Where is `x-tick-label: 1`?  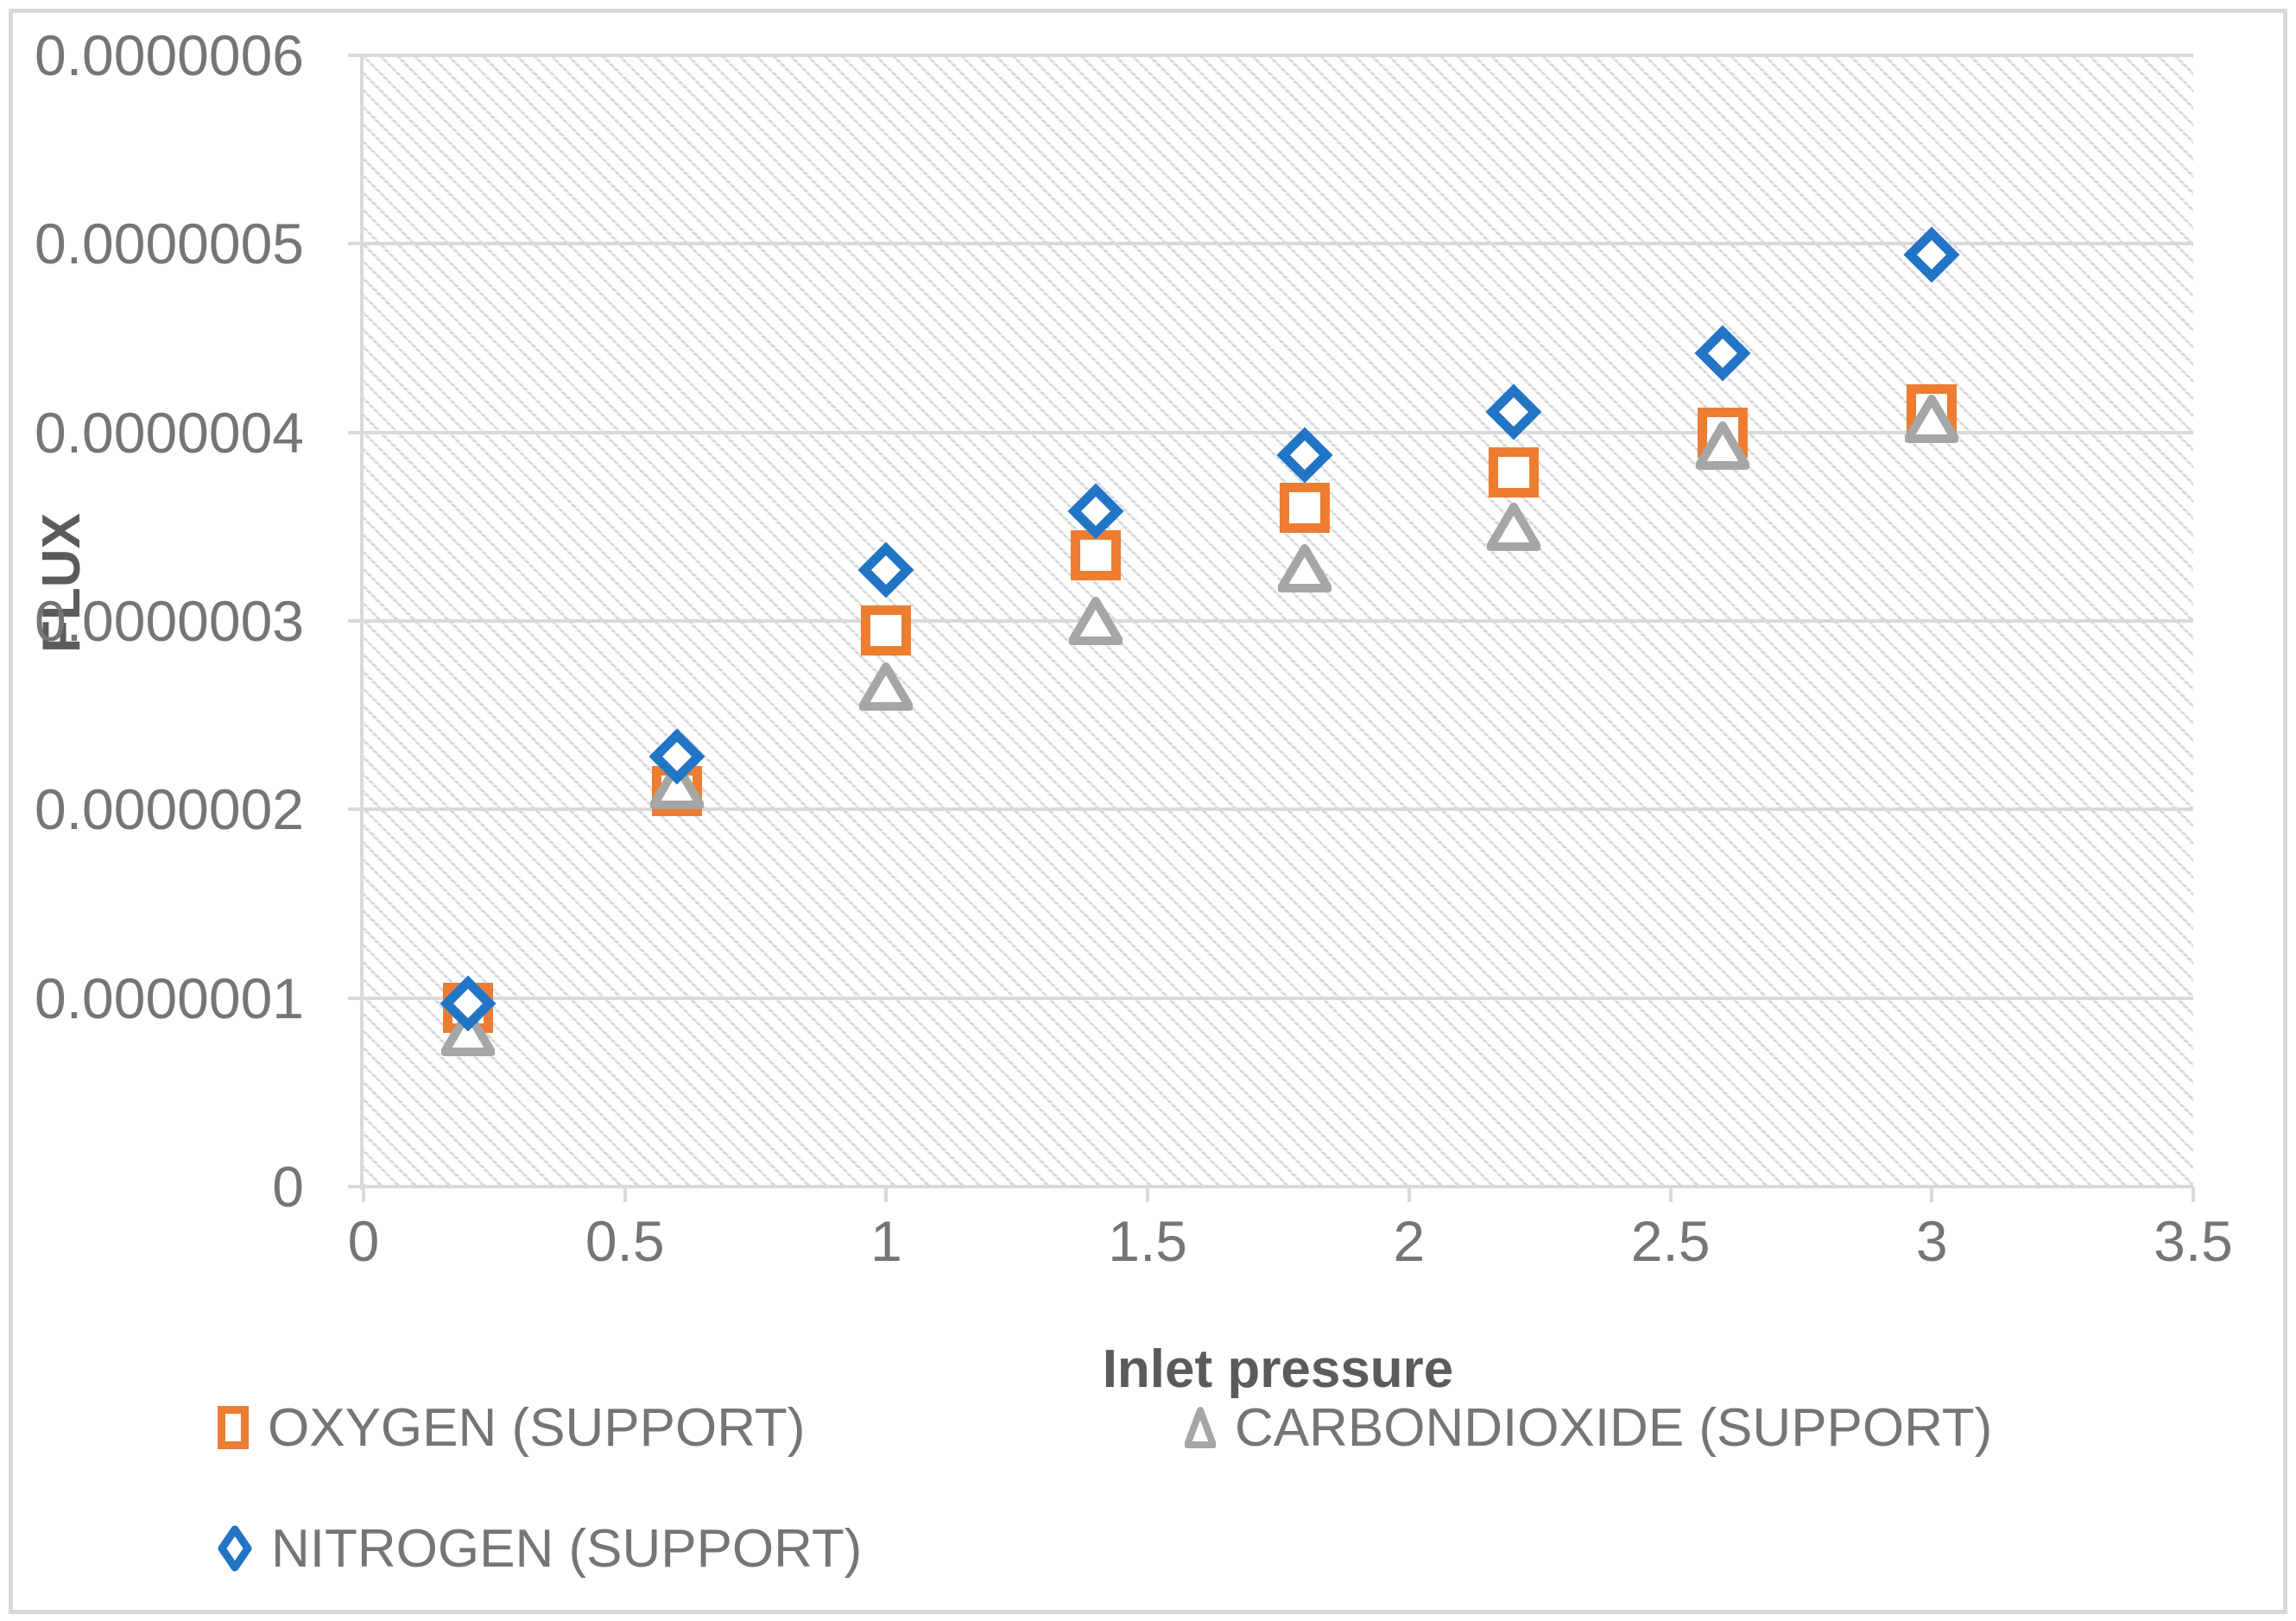
x-tick-label: 1 is located at coordinates (886, 1241).